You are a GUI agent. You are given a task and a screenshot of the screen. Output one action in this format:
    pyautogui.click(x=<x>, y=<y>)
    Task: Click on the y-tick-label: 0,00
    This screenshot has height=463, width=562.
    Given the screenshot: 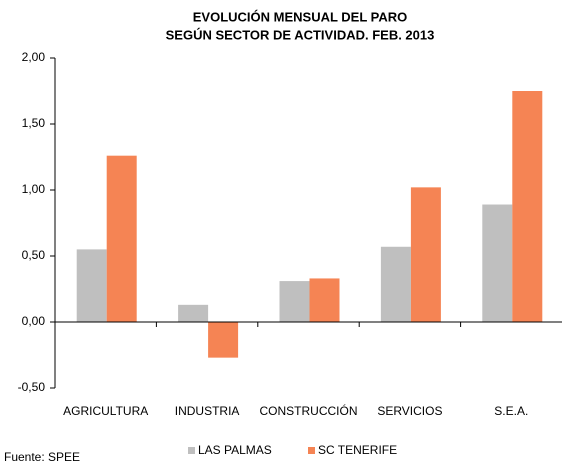 What is the action you would take?
    pyautogui.click(x=34, y=321)
    